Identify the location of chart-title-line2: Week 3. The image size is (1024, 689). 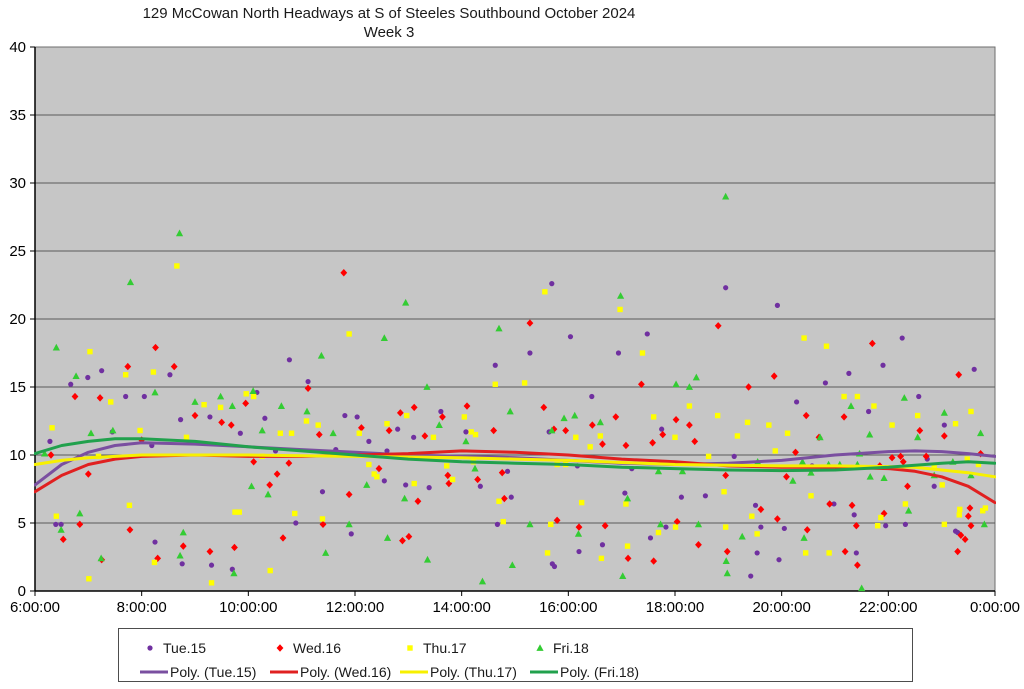
(389, 32).